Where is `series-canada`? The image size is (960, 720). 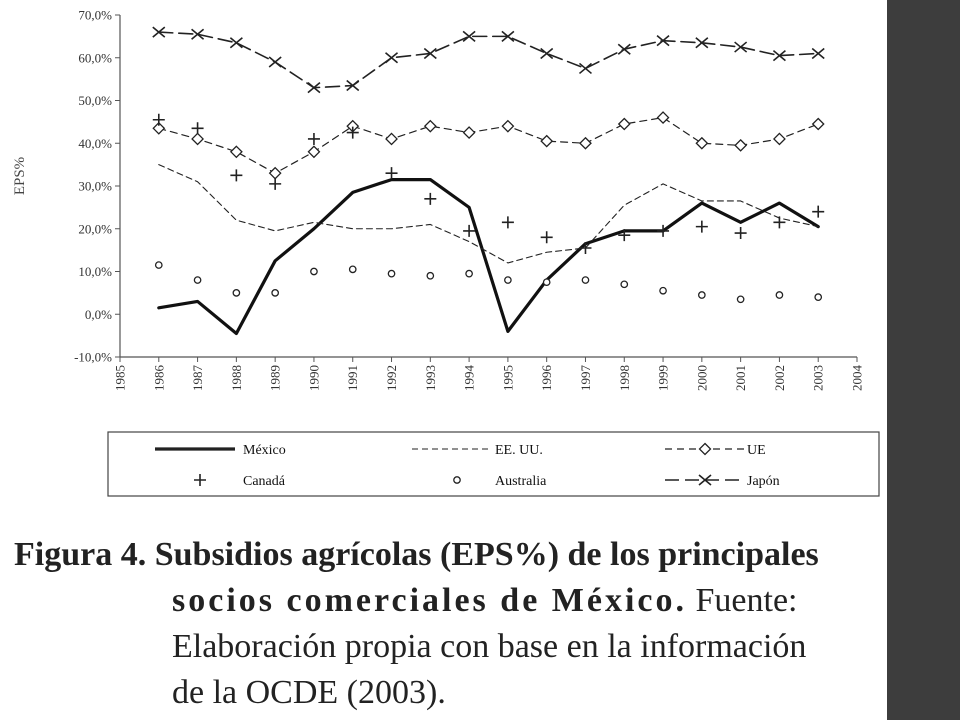
series-canada is located at coordinates (488, 183).